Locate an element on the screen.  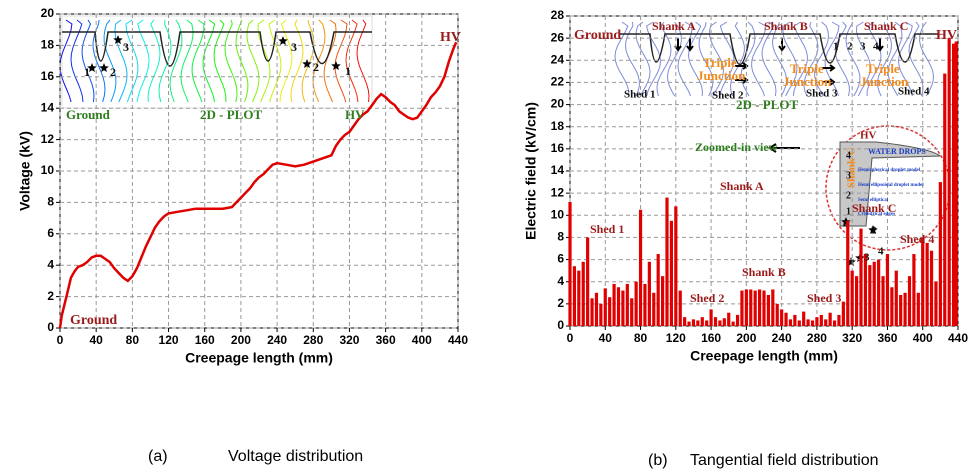
annotation: Triple is located at coordinates (883, 68).